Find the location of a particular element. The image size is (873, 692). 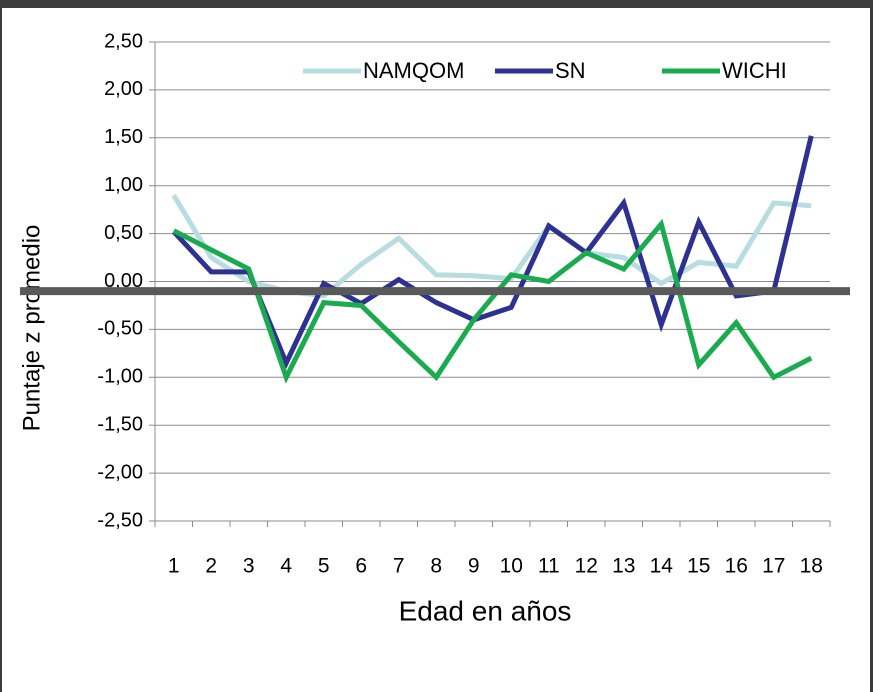

x-tick-label: 1 is located at coordinates (174, 566).